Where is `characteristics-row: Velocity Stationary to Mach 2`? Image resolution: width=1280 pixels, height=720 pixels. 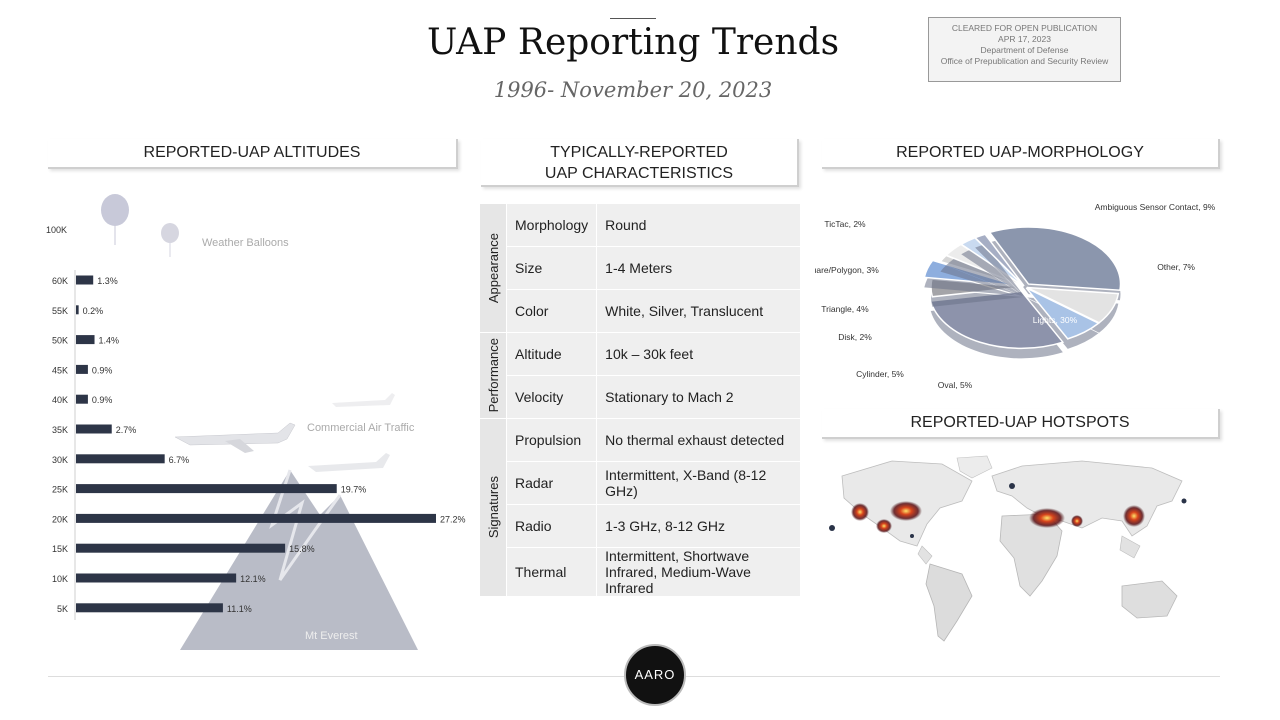
characteristics-row: Velocity Stationary to Mach 2 is located at coordinates (640, 397).